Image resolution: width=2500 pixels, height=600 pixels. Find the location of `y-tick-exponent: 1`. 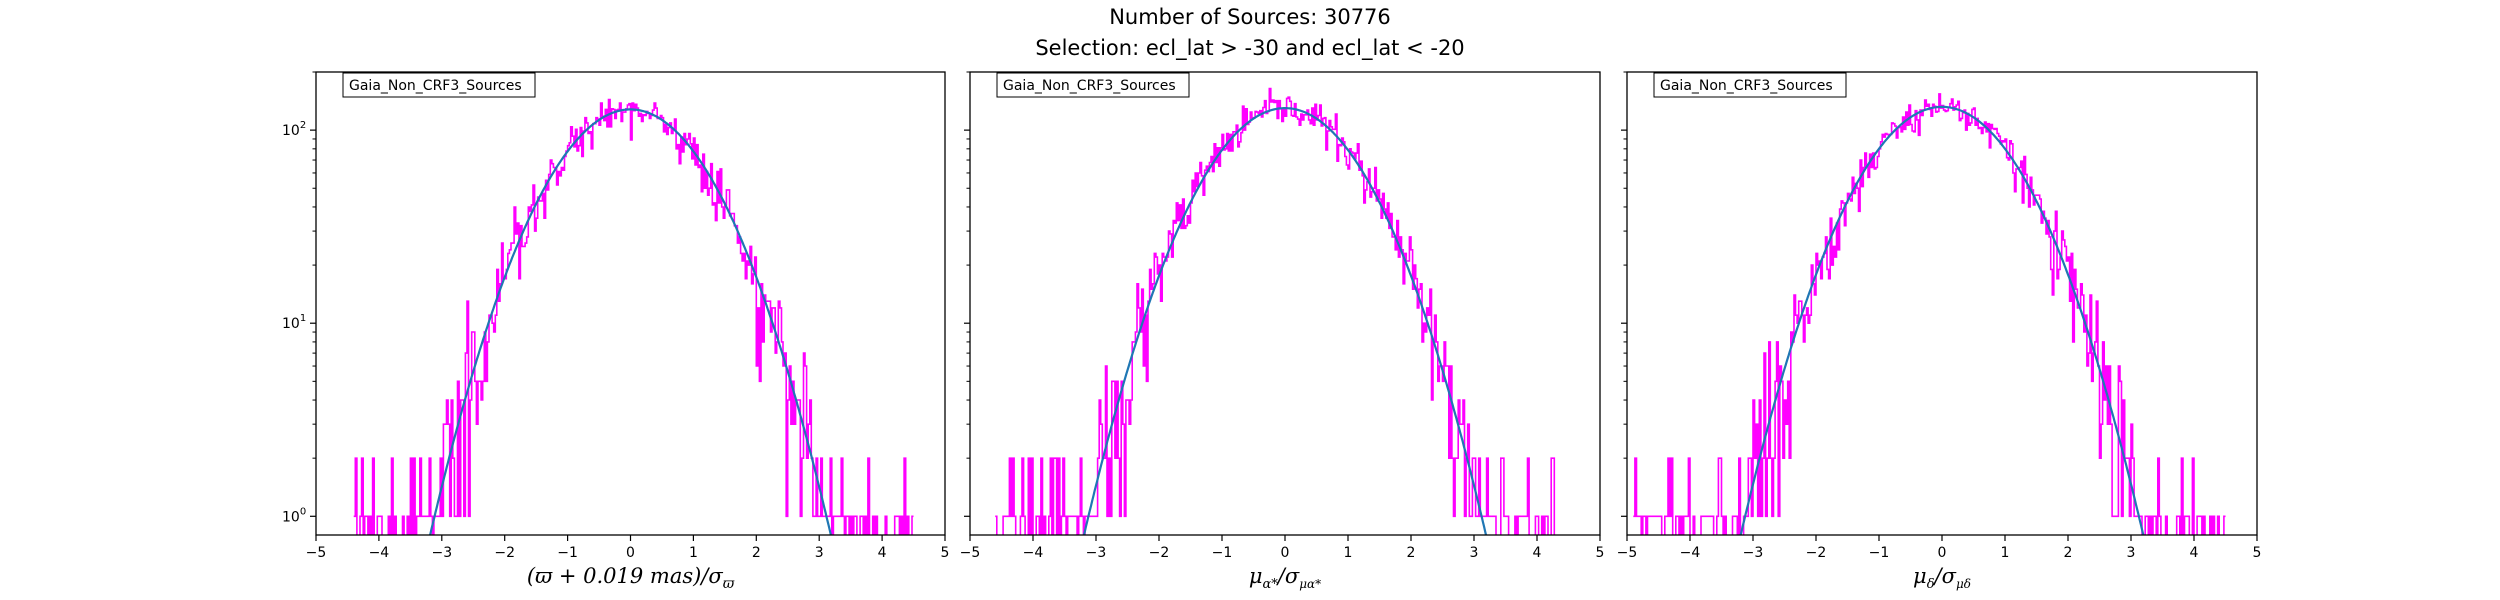

y-tick-exponent: 1 is located at coordinates (303, 318).